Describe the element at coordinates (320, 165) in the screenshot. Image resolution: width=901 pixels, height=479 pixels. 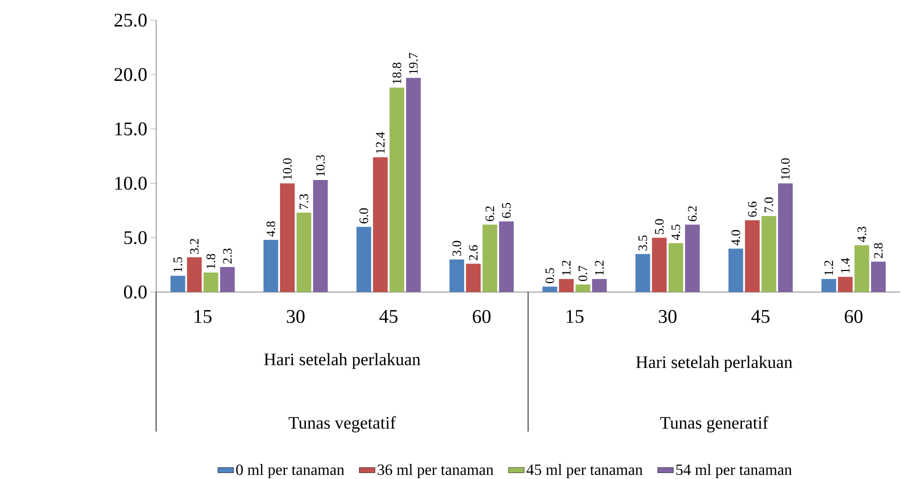
I see `data-label: 10.3` at that location.